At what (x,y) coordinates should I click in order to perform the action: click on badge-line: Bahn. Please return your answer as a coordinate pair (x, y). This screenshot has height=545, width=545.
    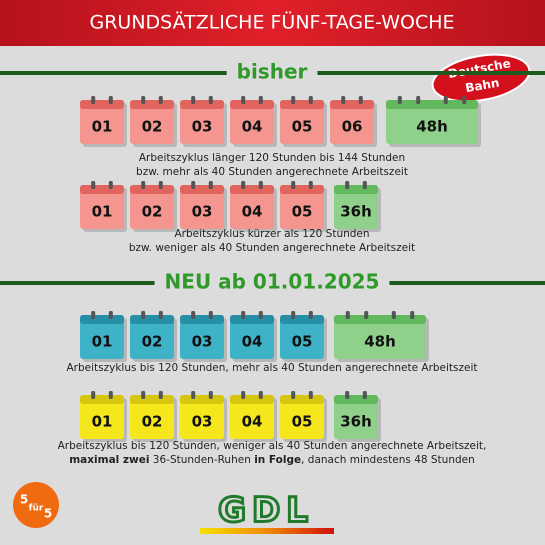
    Looking at the image, I should click on (482, 86).